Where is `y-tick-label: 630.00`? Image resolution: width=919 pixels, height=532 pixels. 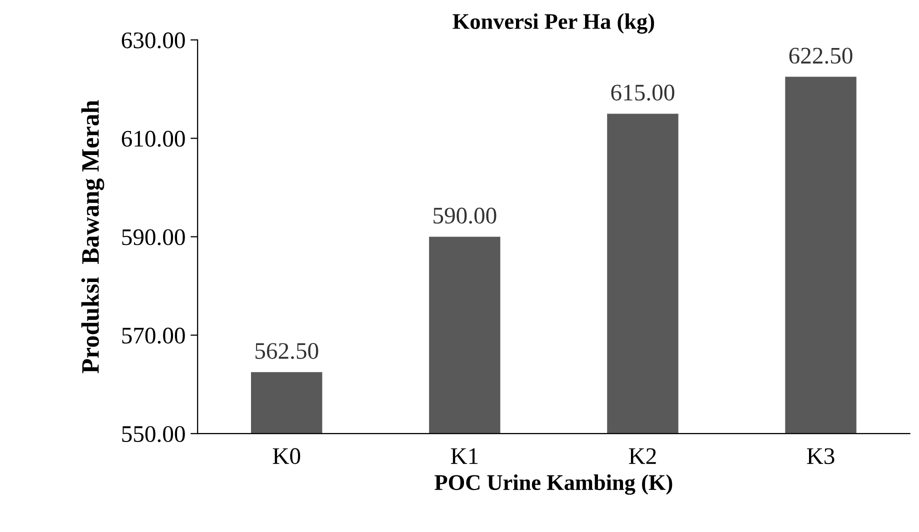
y-tick-label: 630.00 is located at coordinates (153, 40).